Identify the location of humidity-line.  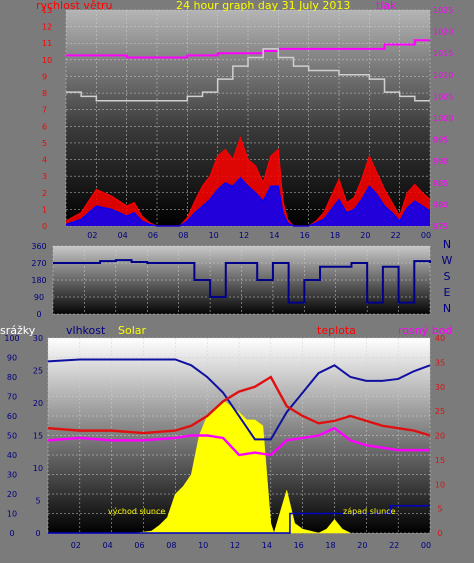
(239, 399).